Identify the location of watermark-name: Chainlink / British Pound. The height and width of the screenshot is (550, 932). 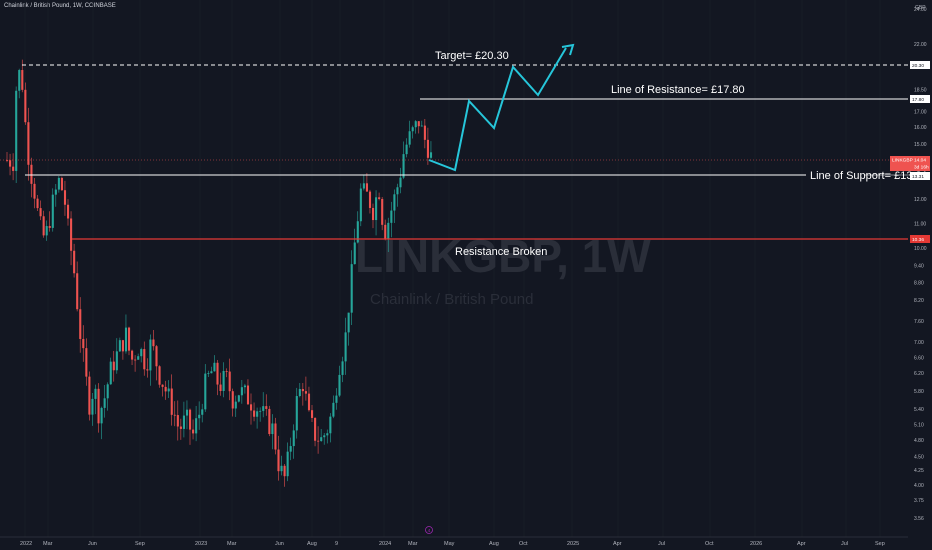
(451, 299).